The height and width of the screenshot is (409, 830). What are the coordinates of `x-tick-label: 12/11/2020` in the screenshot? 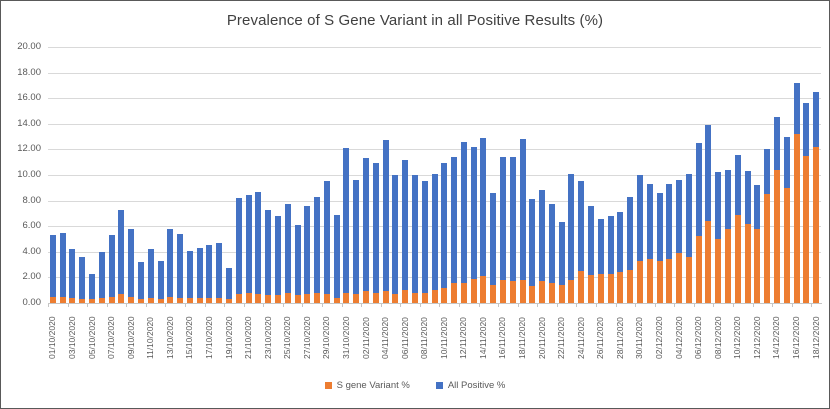 It's located at (463, 338).